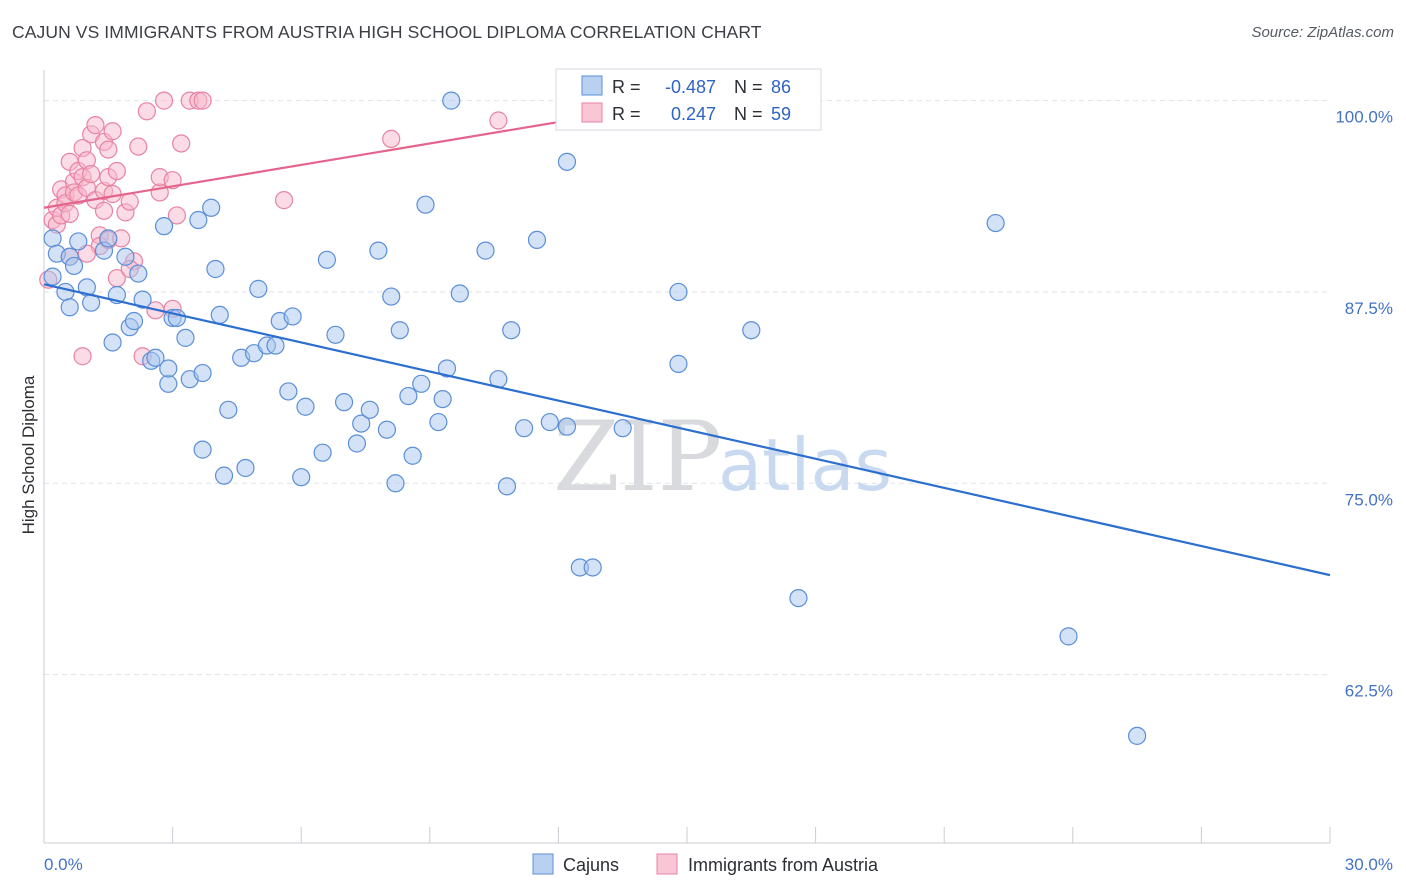 This screenshot has height=892, width=1406. What do you see at coordinates (667, 864) in the screenshot?
I see `bottom-legend-swatch-immigrants` at bounding box center [667, 864].